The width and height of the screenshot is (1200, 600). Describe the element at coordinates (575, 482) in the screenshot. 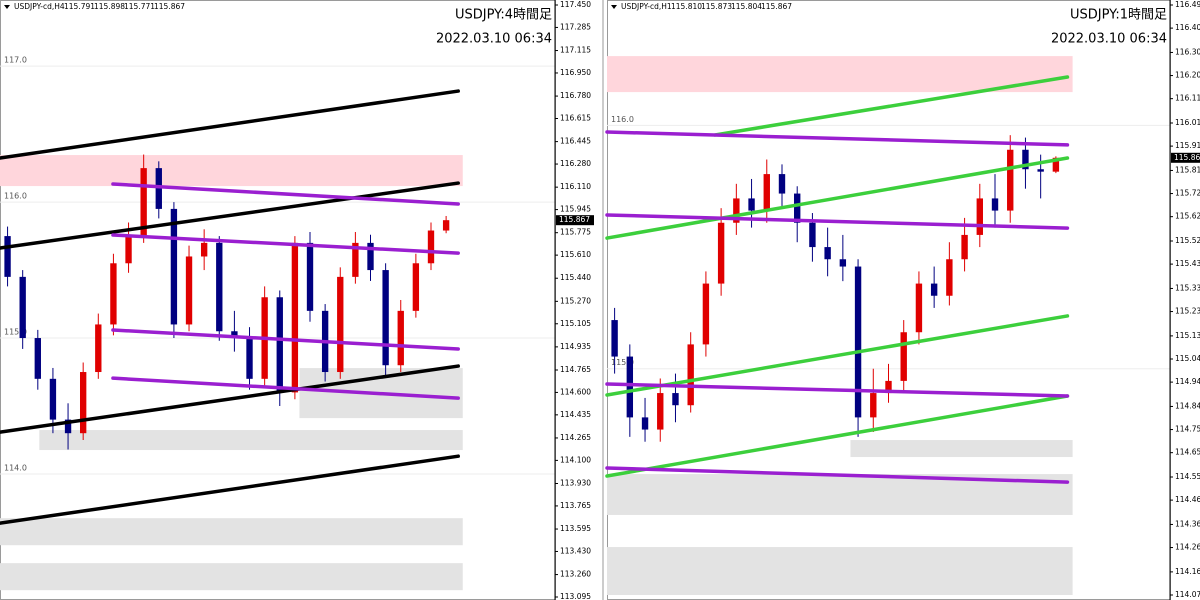

I see `y-tick-label: 113.930` at that location.